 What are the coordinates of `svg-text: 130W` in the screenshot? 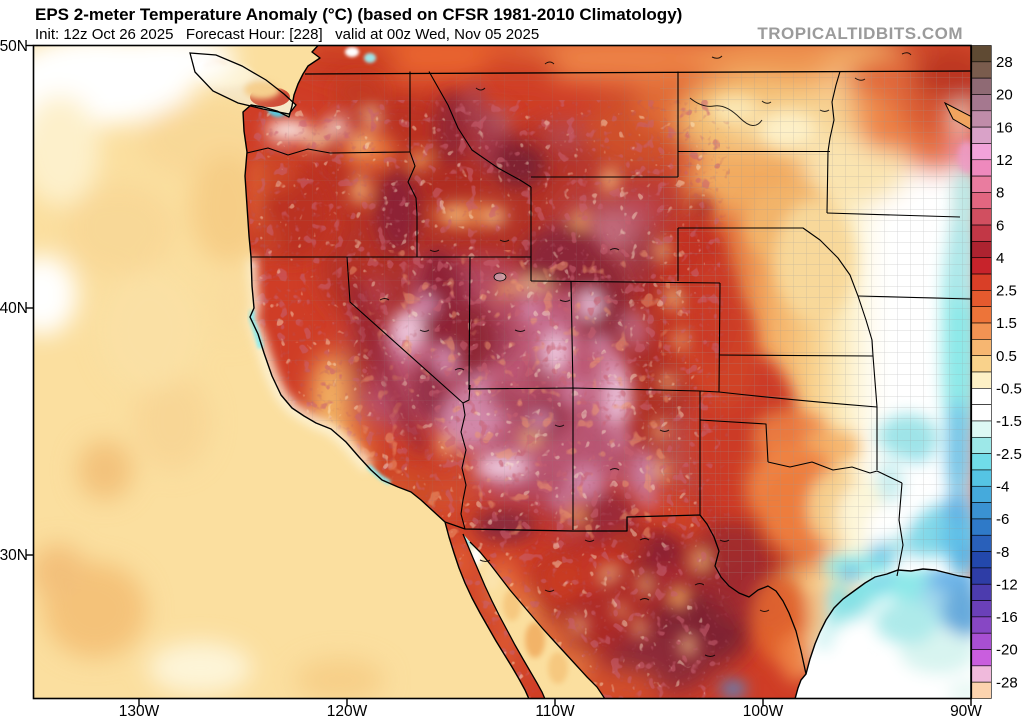 It's located at (139, 710).